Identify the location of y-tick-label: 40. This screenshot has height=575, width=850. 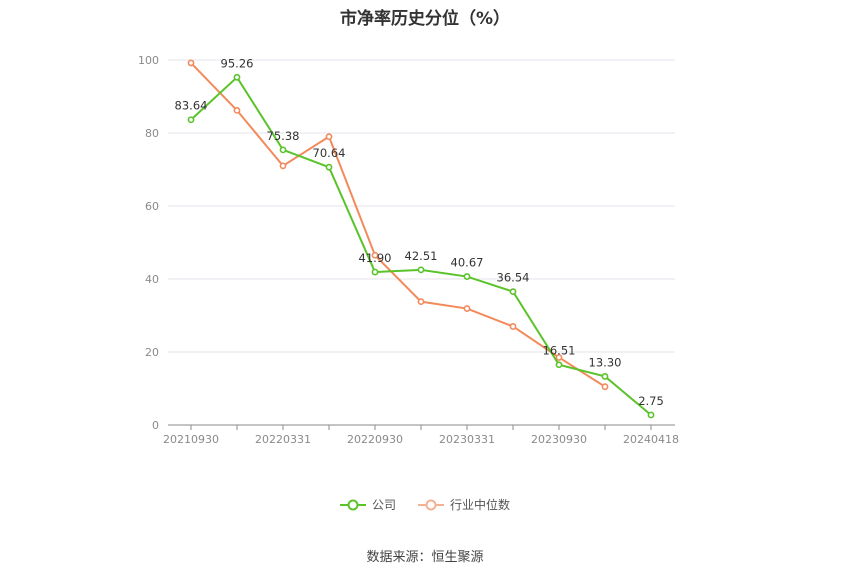
(152, 279).